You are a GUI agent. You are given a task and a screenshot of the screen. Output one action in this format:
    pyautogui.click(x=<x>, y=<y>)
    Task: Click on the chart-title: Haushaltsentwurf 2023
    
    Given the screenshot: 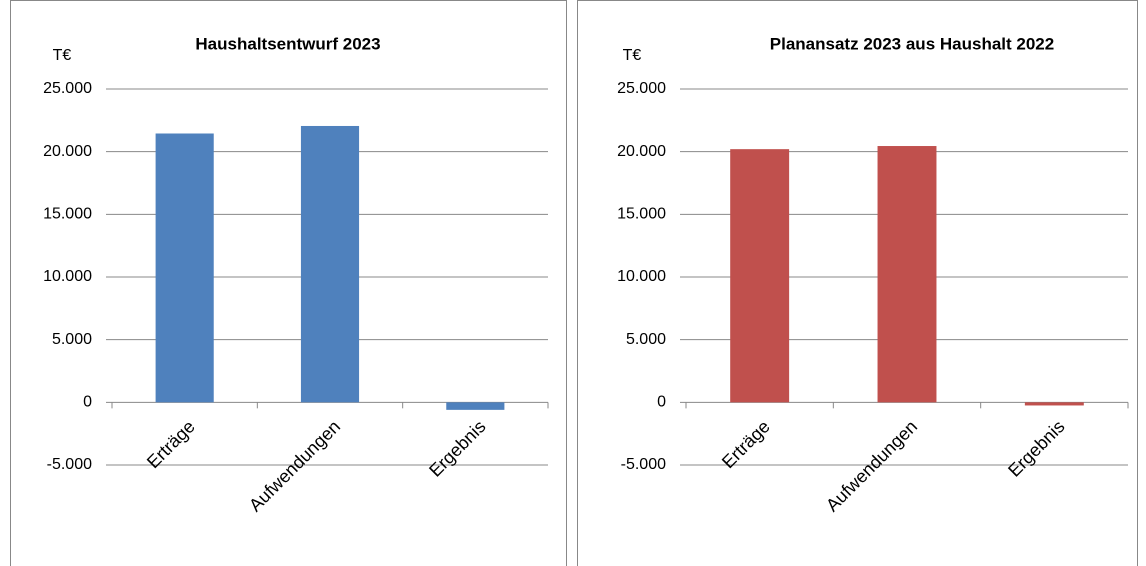 What is the action you would take?
    pyautogui.click(x=287, y=43)
    